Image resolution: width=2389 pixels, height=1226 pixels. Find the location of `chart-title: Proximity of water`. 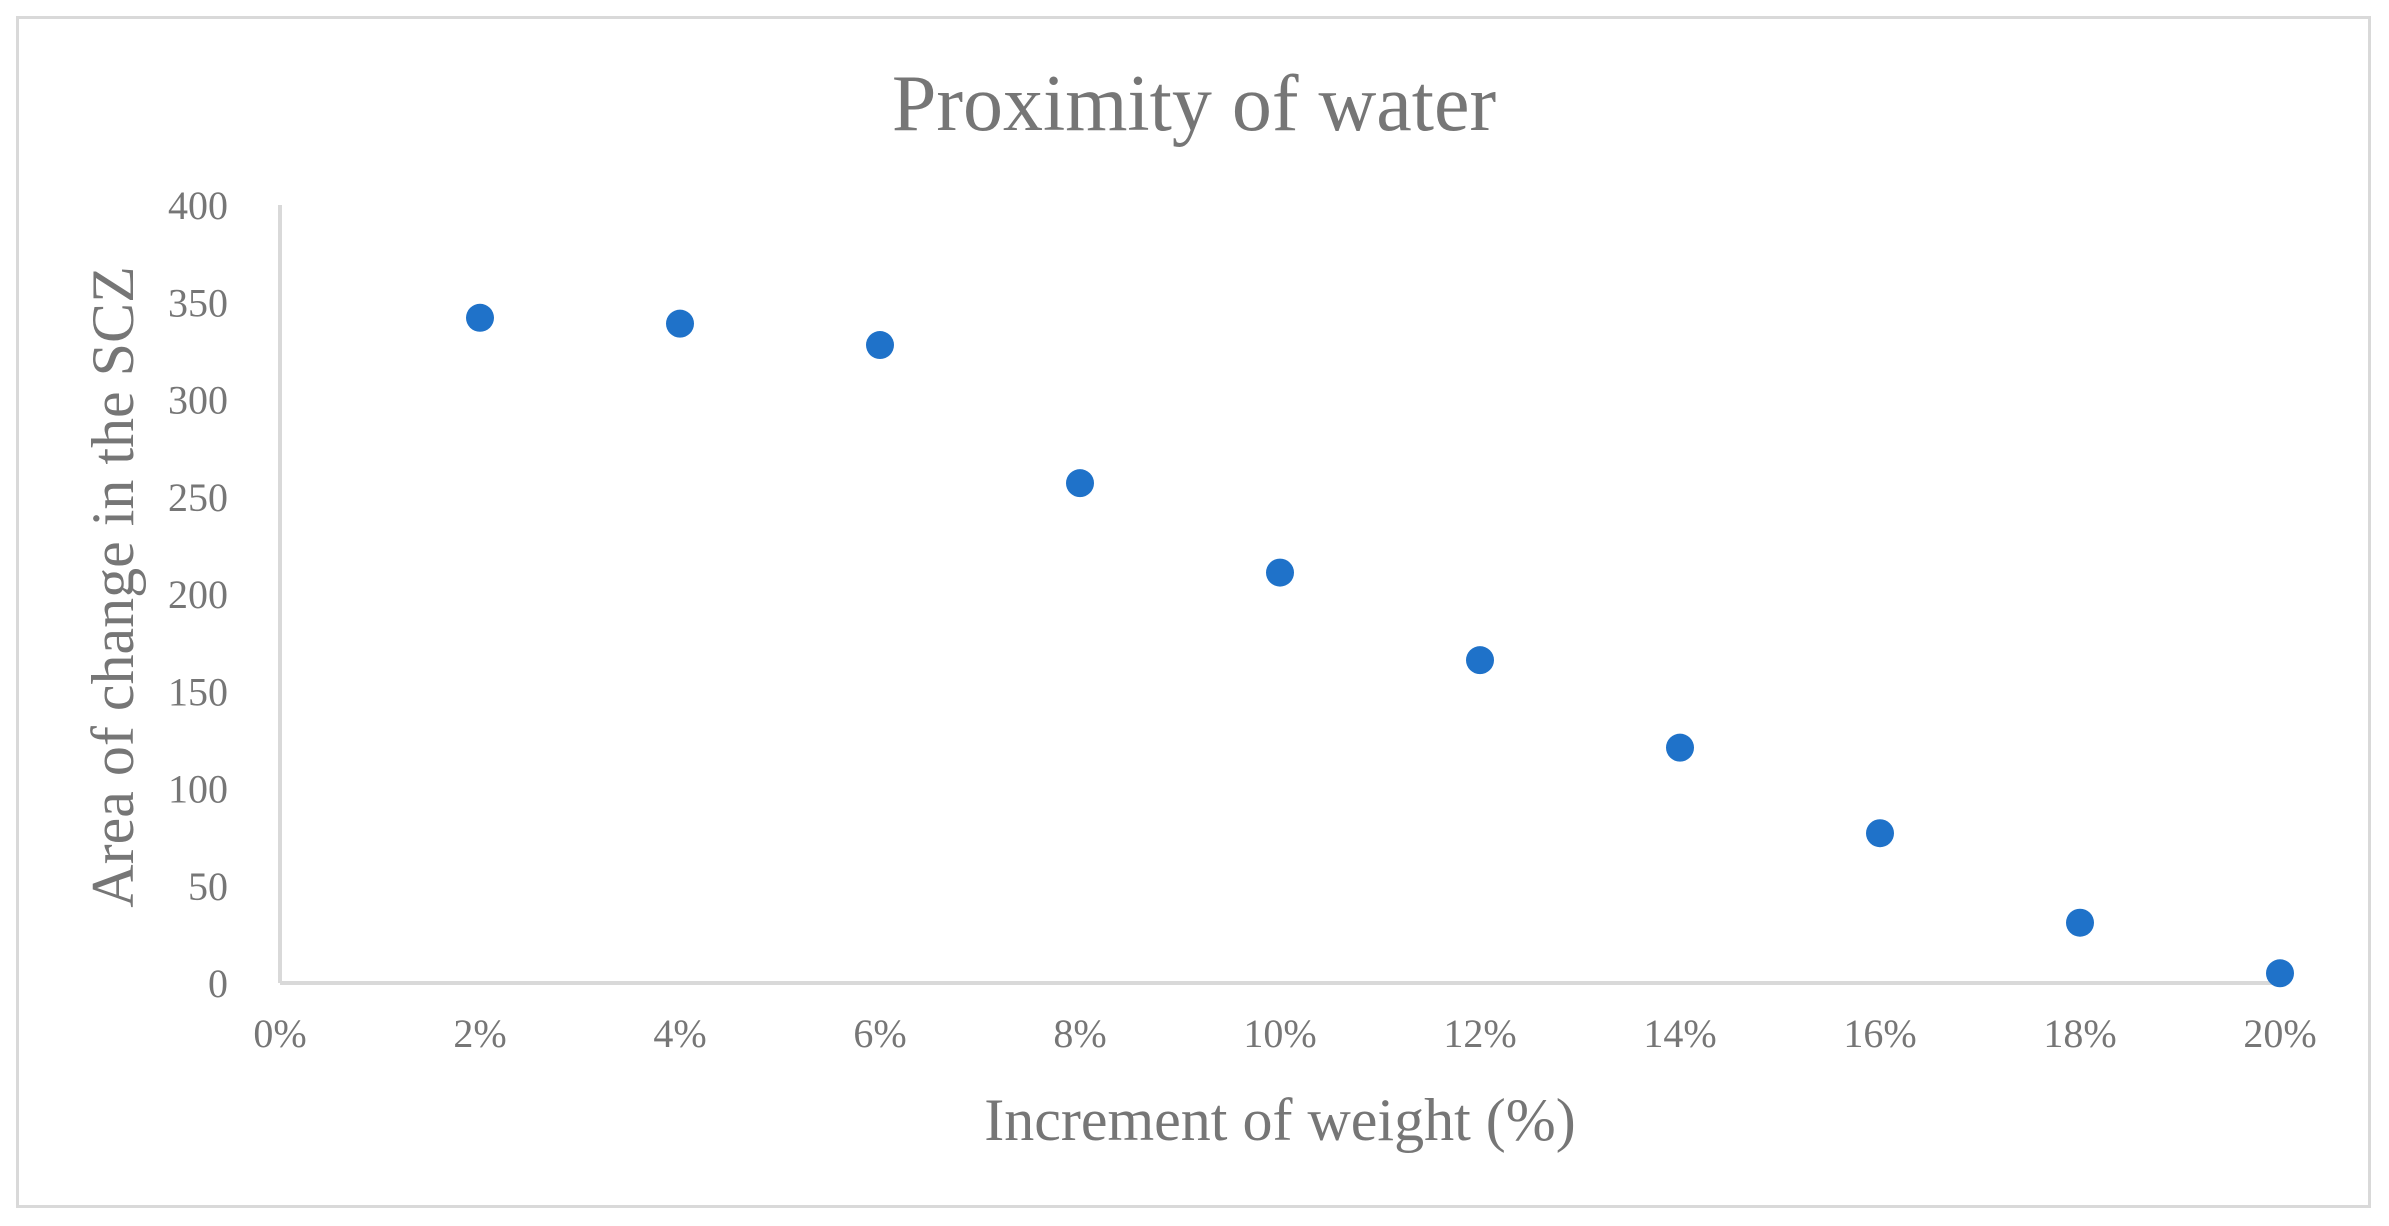

chart-title: Proximity of water is located at coordinates (1194, 104).